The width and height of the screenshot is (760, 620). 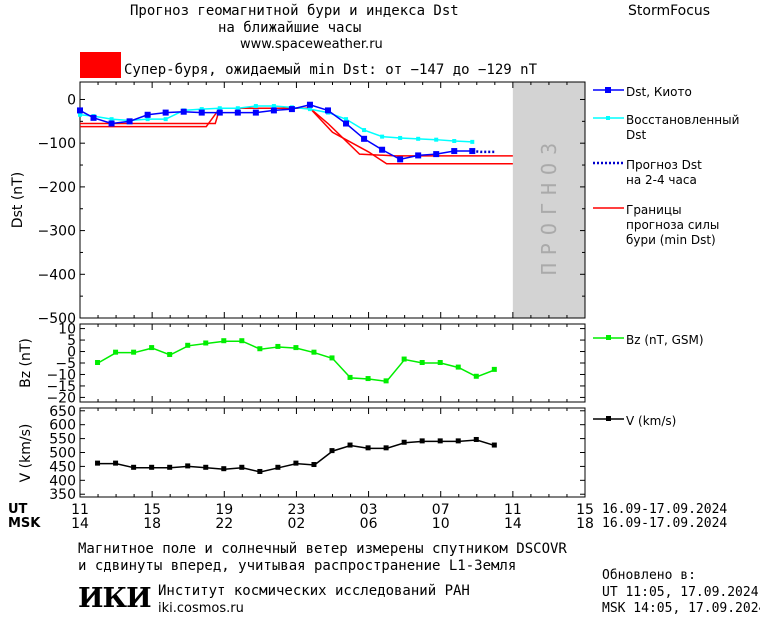 What do you see at coordinates (71, 353) in the screenshot?
I see `bz-ytick-label: 0` at bounding box center [71, 353].